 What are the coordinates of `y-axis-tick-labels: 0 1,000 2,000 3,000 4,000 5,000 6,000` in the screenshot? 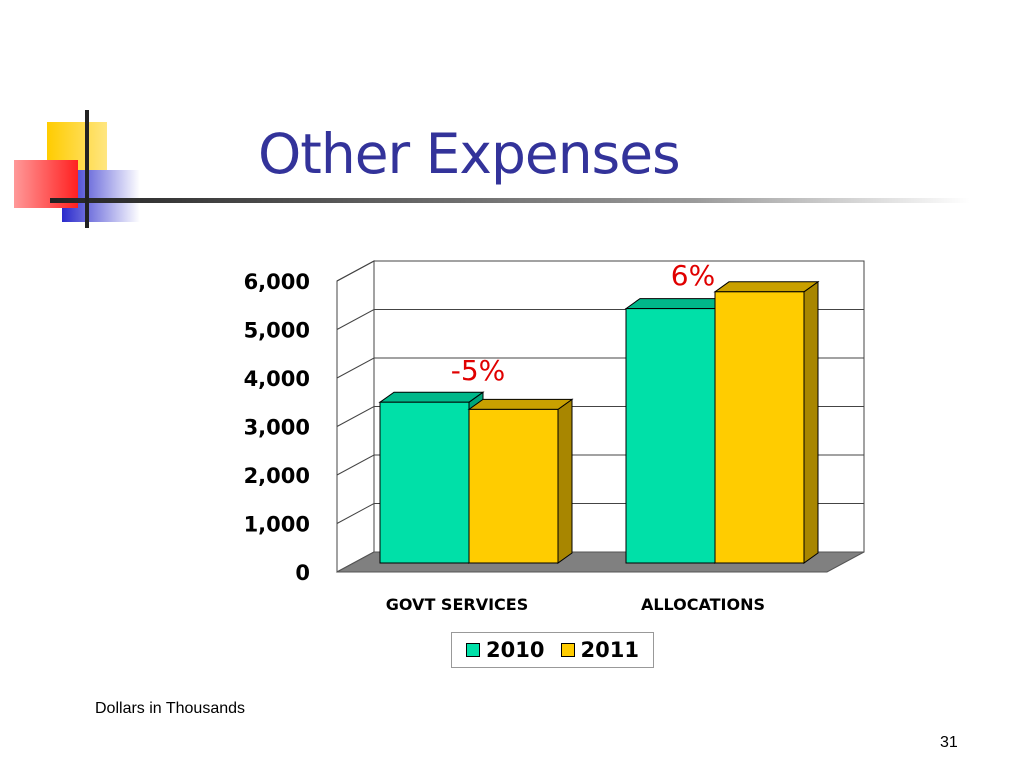 It's located at (277, 427).